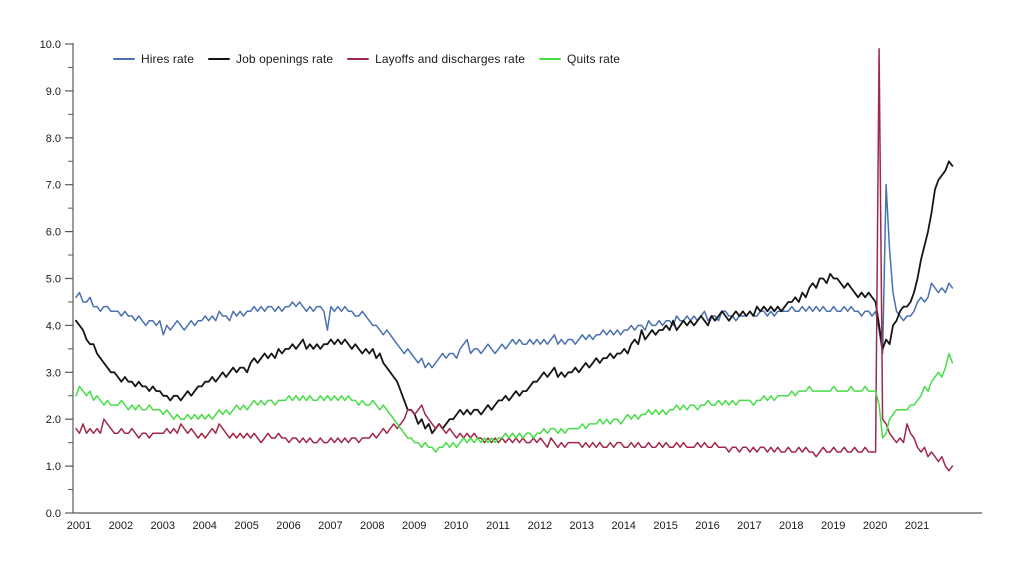 This screenshot has height=567, width=1017. I want to click on x-tick-label: 2006, so click(288, 526).